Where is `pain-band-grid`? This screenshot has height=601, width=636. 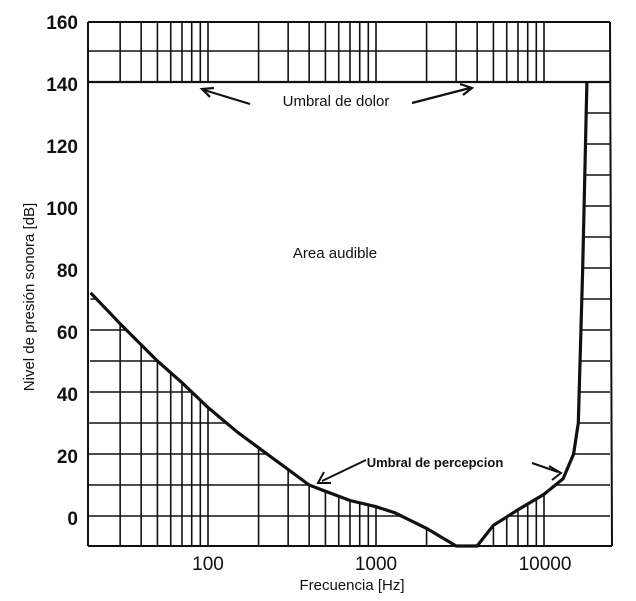
pain-band-grid is located at coordinates (349, 53).